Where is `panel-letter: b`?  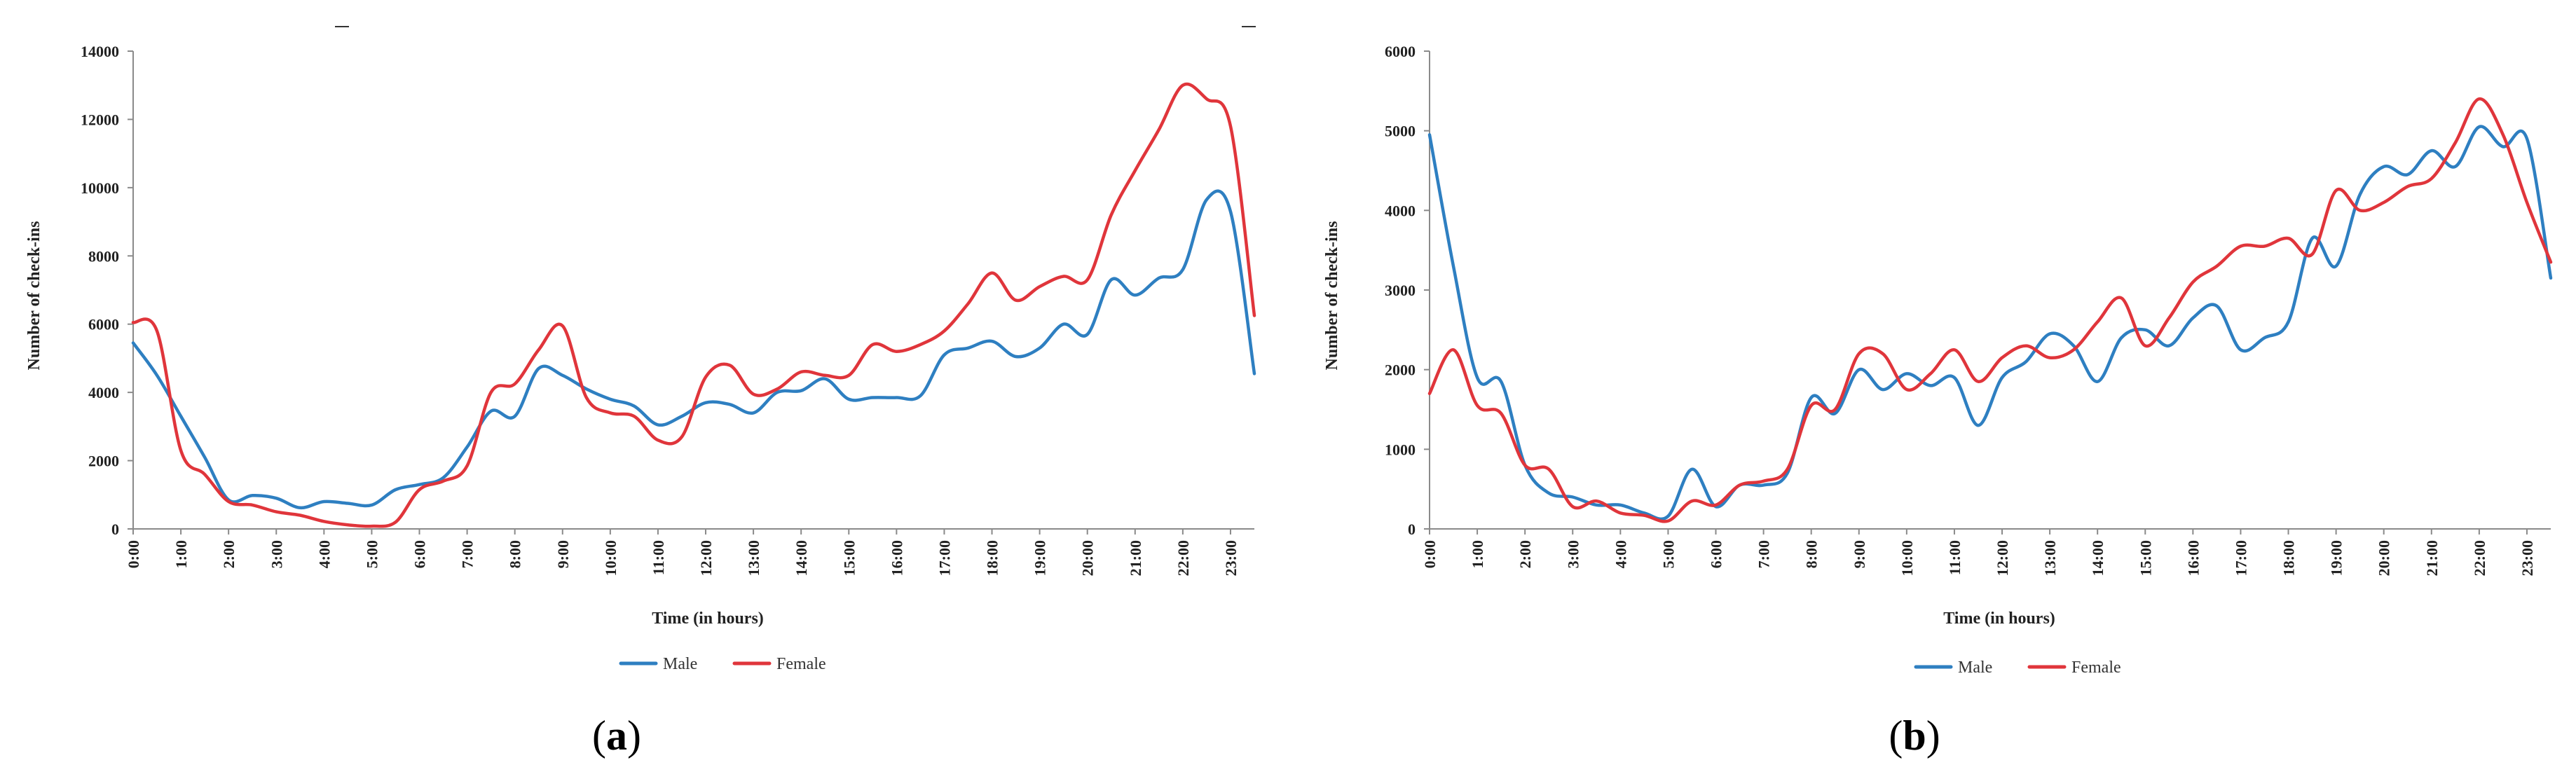 panel-letter: b is located at coordinates (1914, 735).